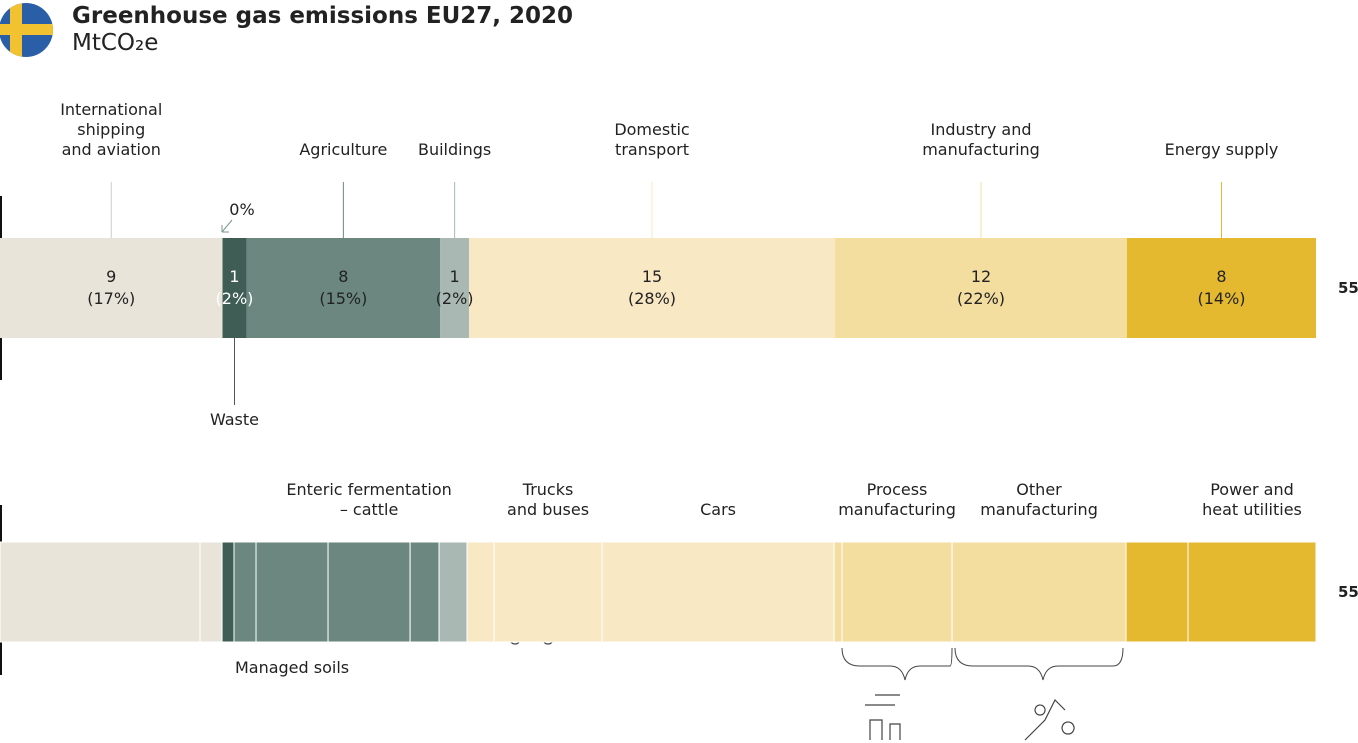 Image resolution: width=1358 pixels, height=743 pixels. Describe the element at coordinates (981, 139) in the screenshot. I see `category-label: Industry and manufacturing` at that location.